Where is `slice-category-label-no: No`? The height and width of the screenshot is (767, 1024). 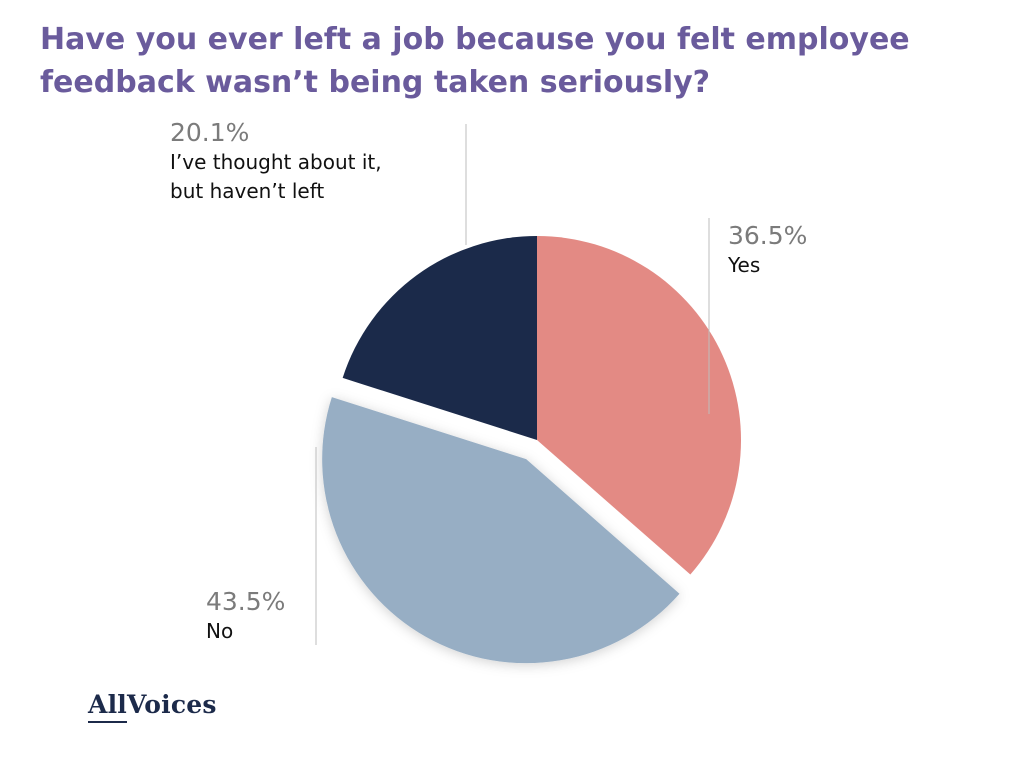
slice-category-label-no: No is located at coordinates (219, 631).